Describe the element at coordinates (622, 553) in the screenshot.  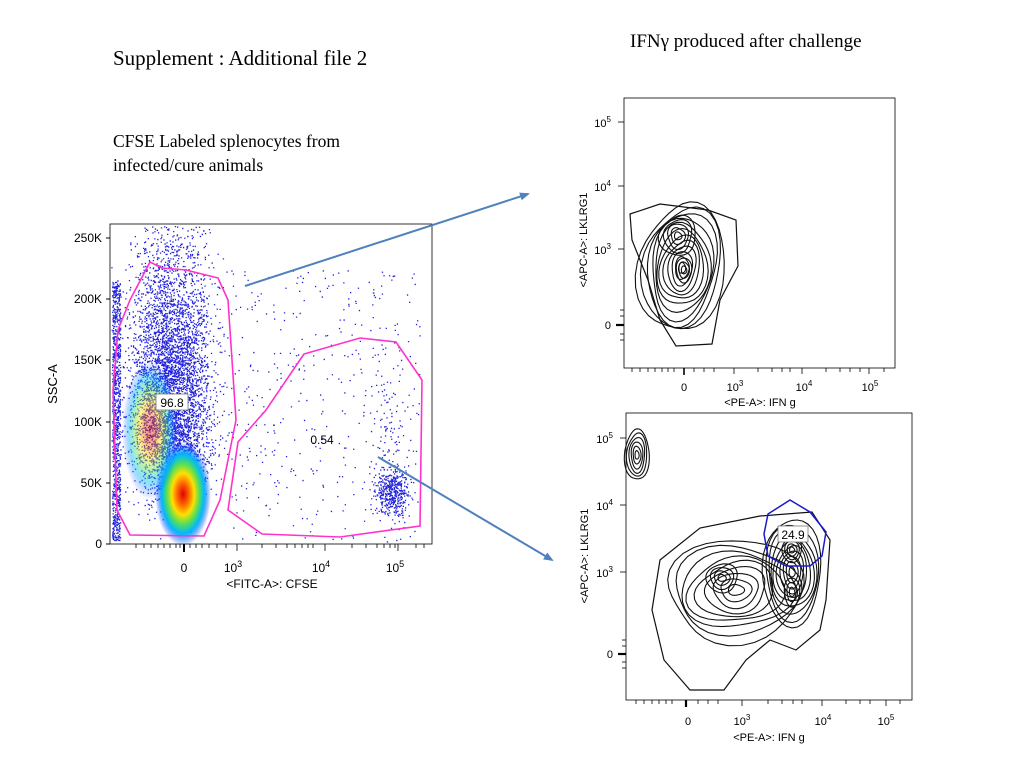
I see `ifng-bottom-y-axis` at that location.